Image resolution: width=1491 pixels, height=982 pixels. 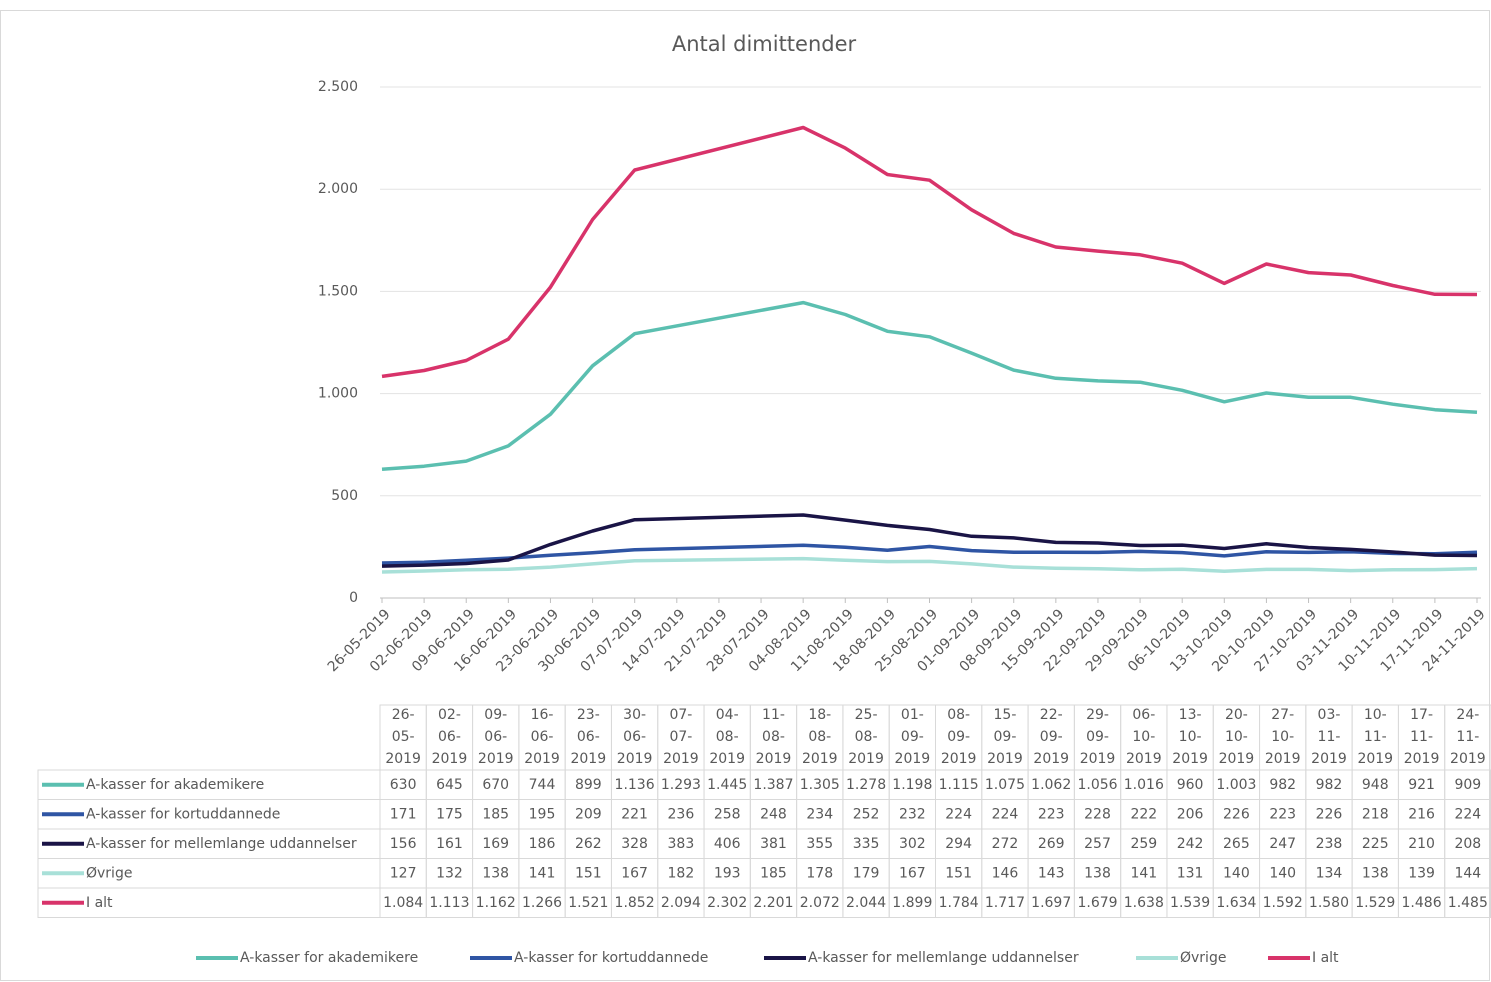 I want to click on table-value: 1.293, so click(x=681, y=785).